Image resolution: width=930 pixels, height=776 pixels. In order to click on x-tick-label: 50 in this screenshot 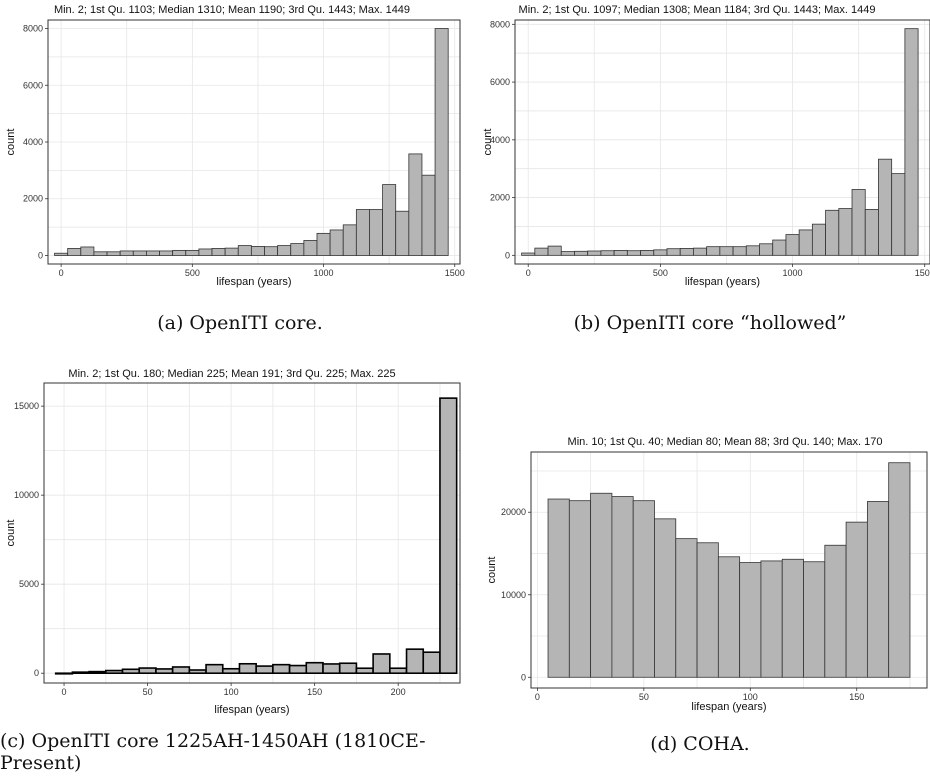, I will do `click(644, 697)`.